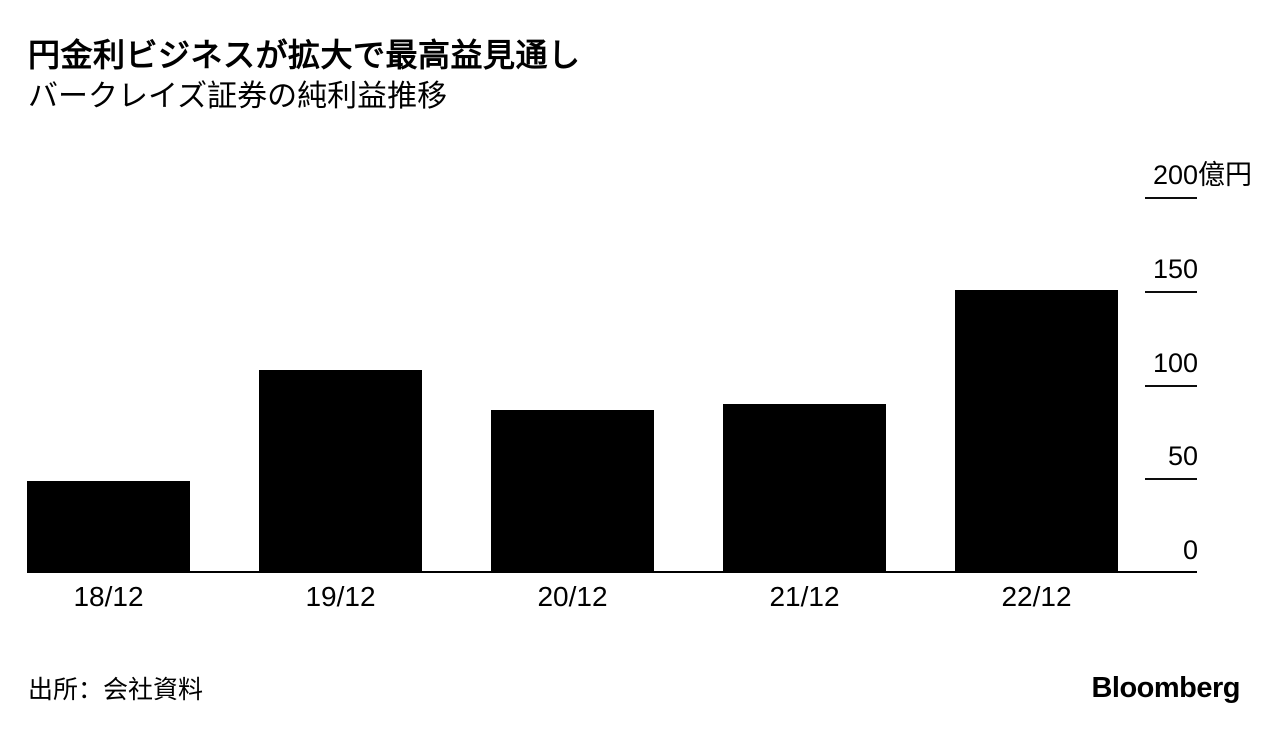 This screenshot has height=736, width=1278. Describe the element at coordinates (1165, 688) in the screenshot. I see `bloomberg-logo: Bloomberg` at that location.